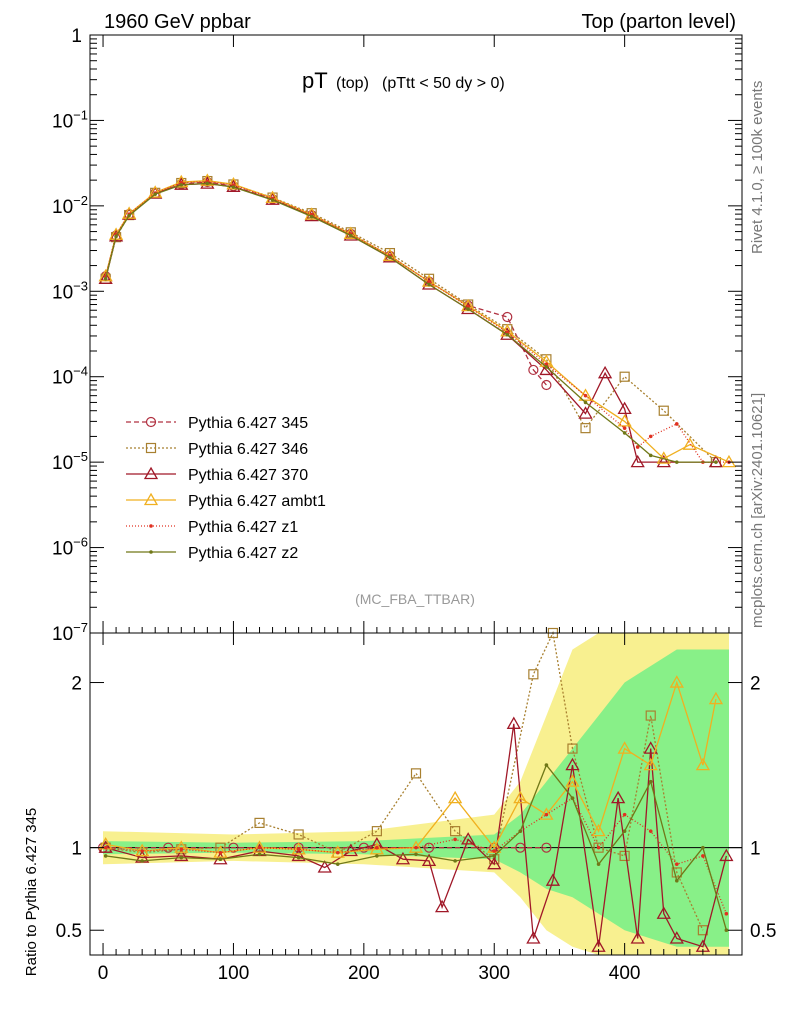 This screenshot has width=786, height=1024. What do you see at coordinates (755, 849) in the screenshot?
I see `ratio-y-tick-label-right: 1` at bounding box center [755, 849].